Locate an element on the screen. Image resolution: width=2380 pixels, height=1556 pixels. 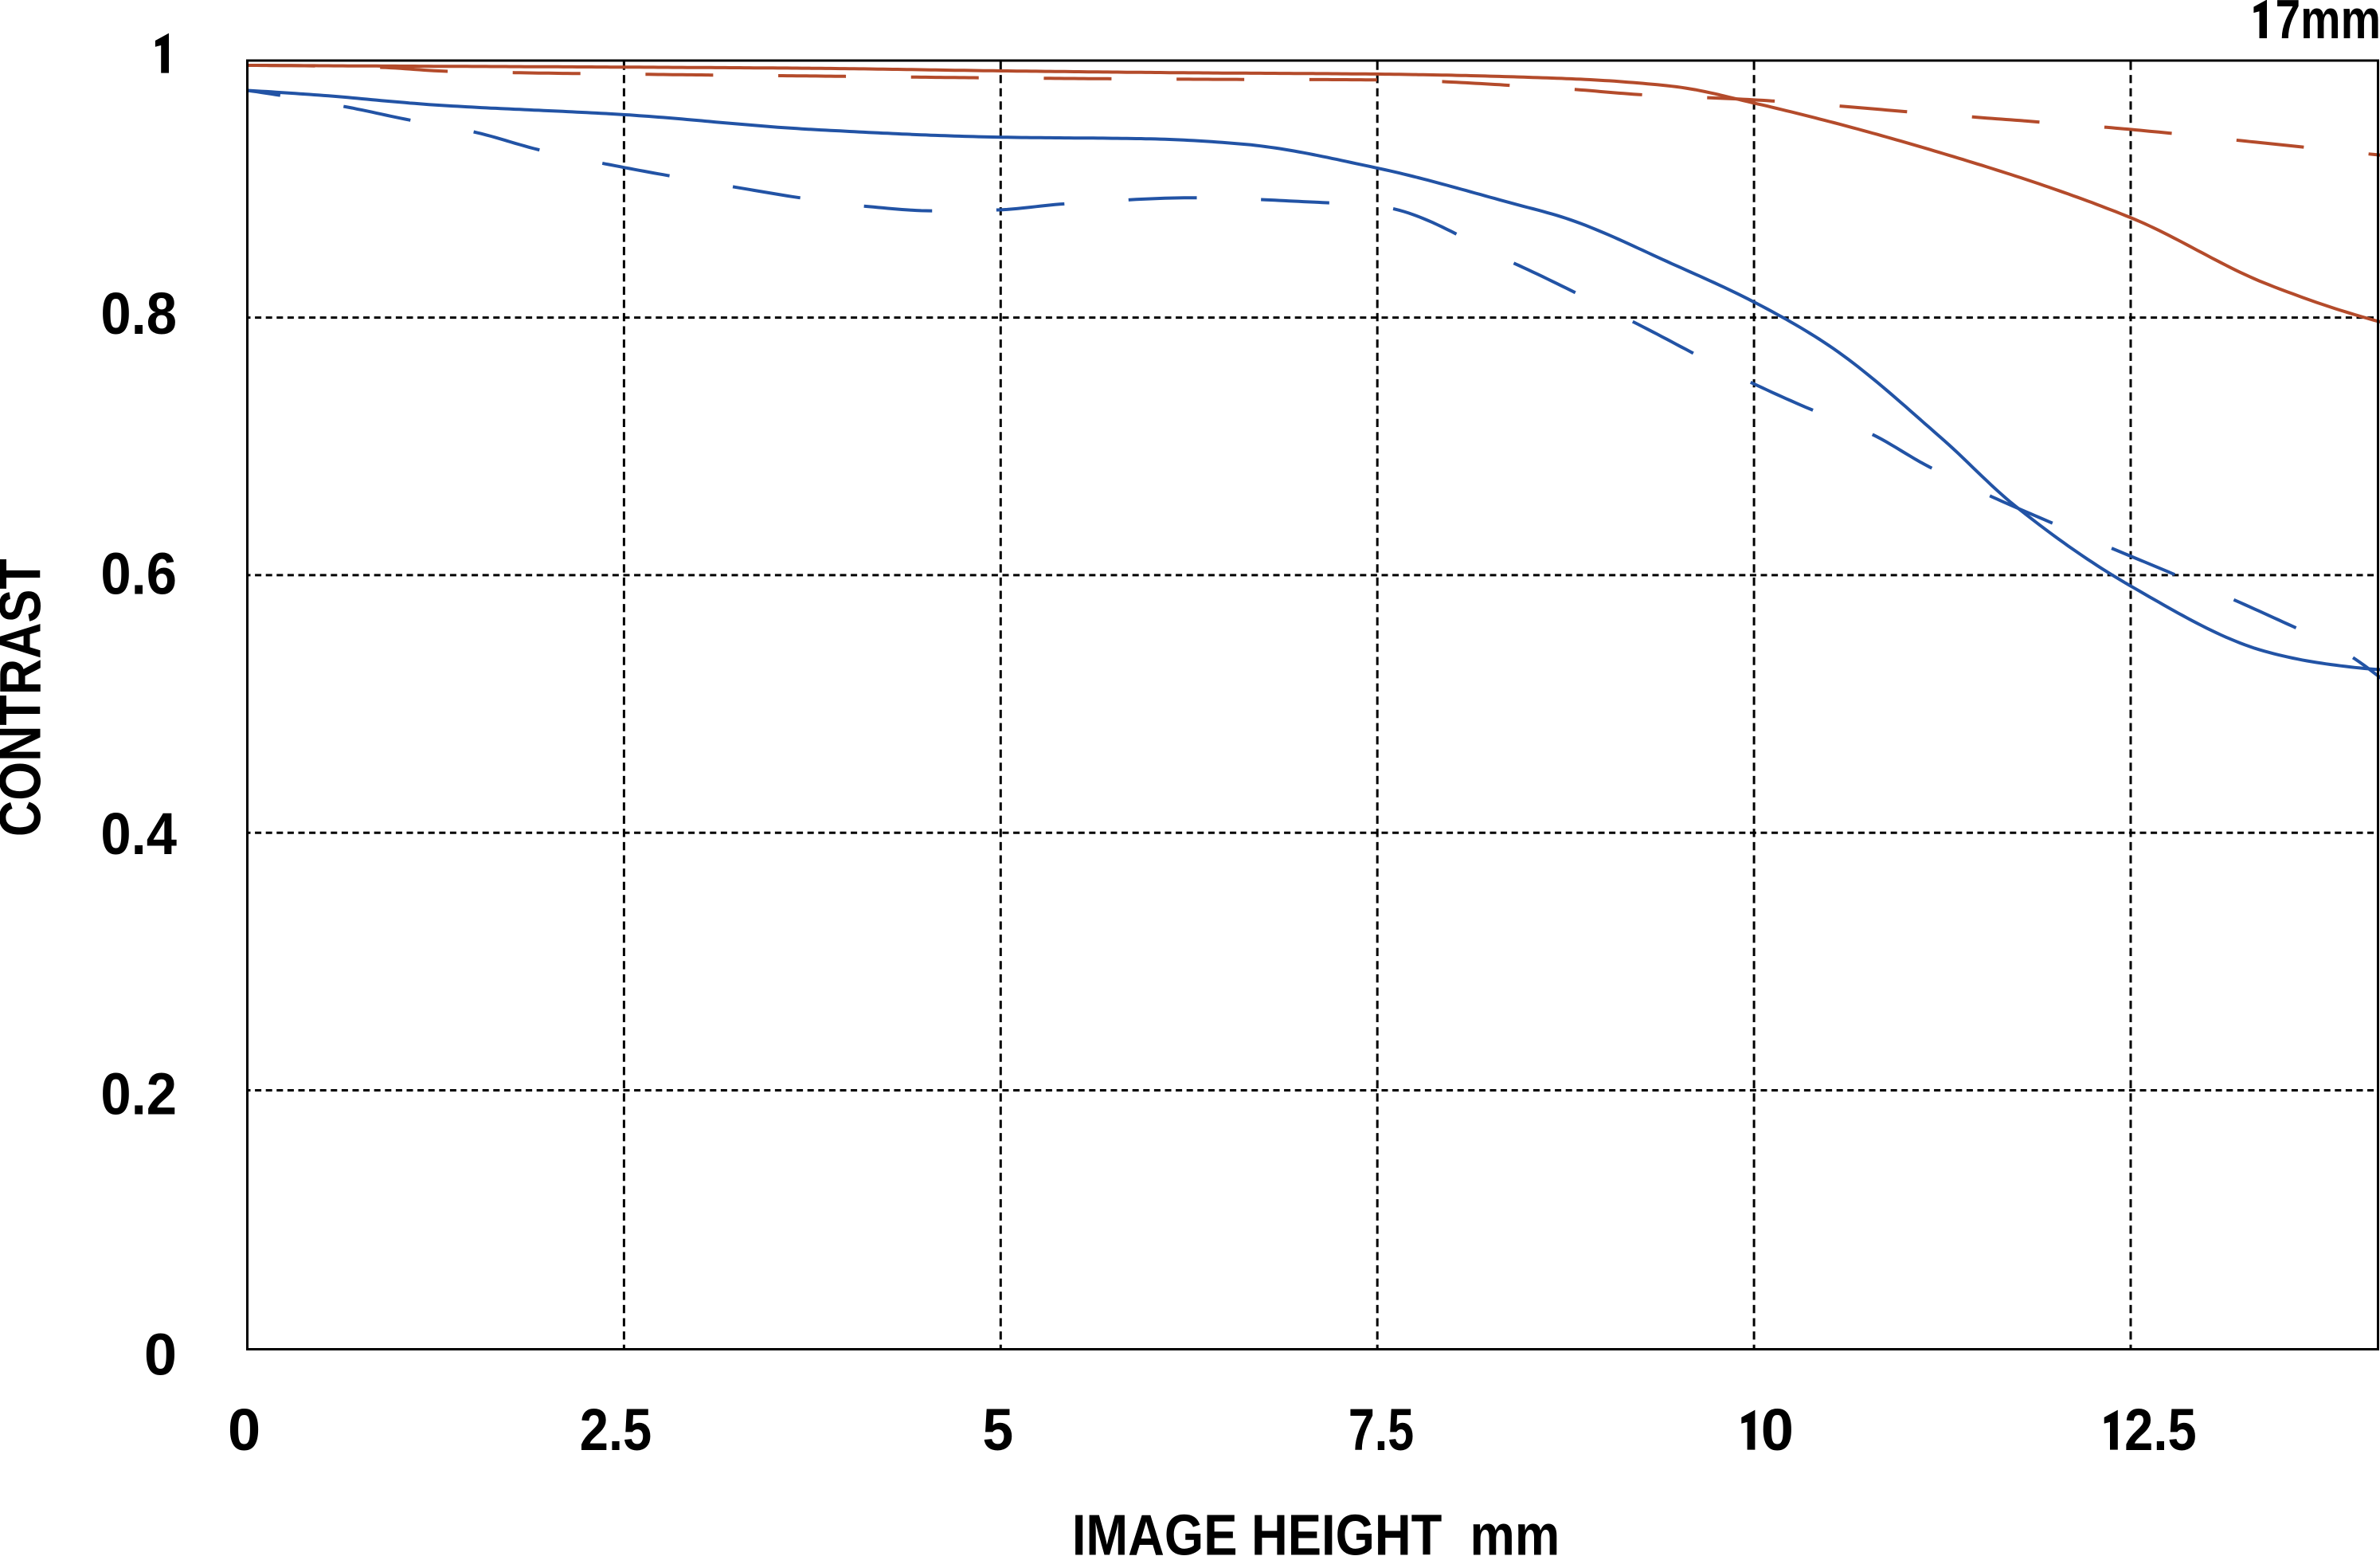
svg-text: 7mm is located at coordinates (2328, 25).